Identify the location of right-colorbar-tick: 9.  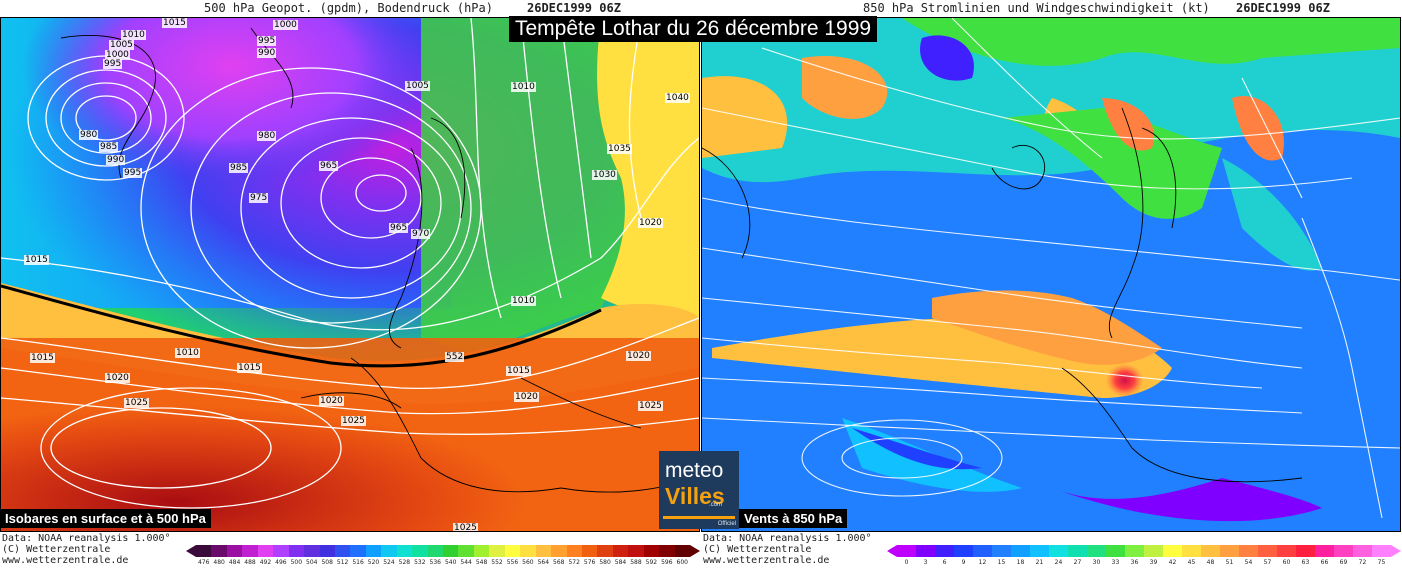
(963, 562).